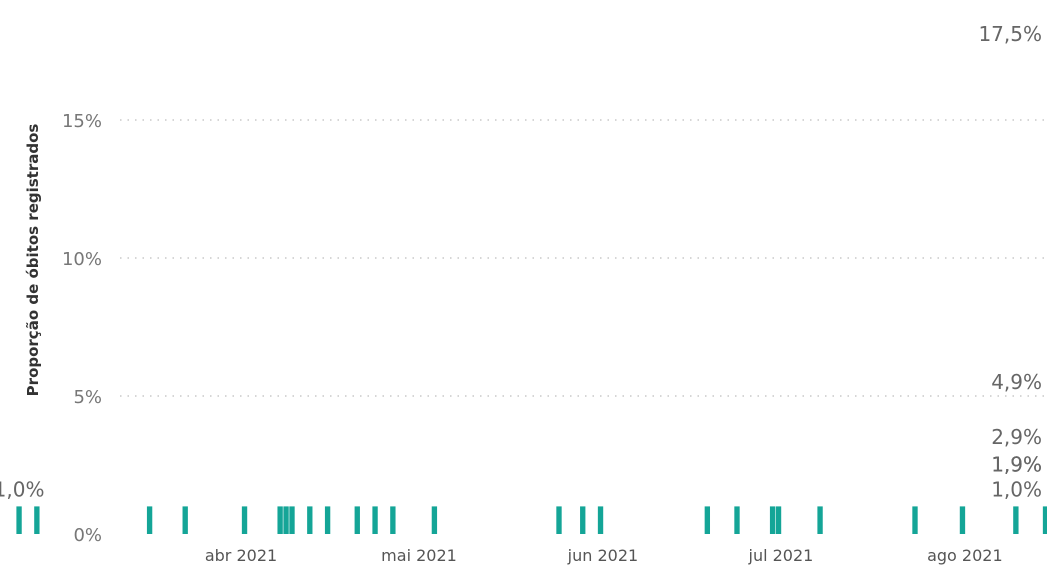  I want to click on x-tick-label: abr 2021, so click(241, 555).